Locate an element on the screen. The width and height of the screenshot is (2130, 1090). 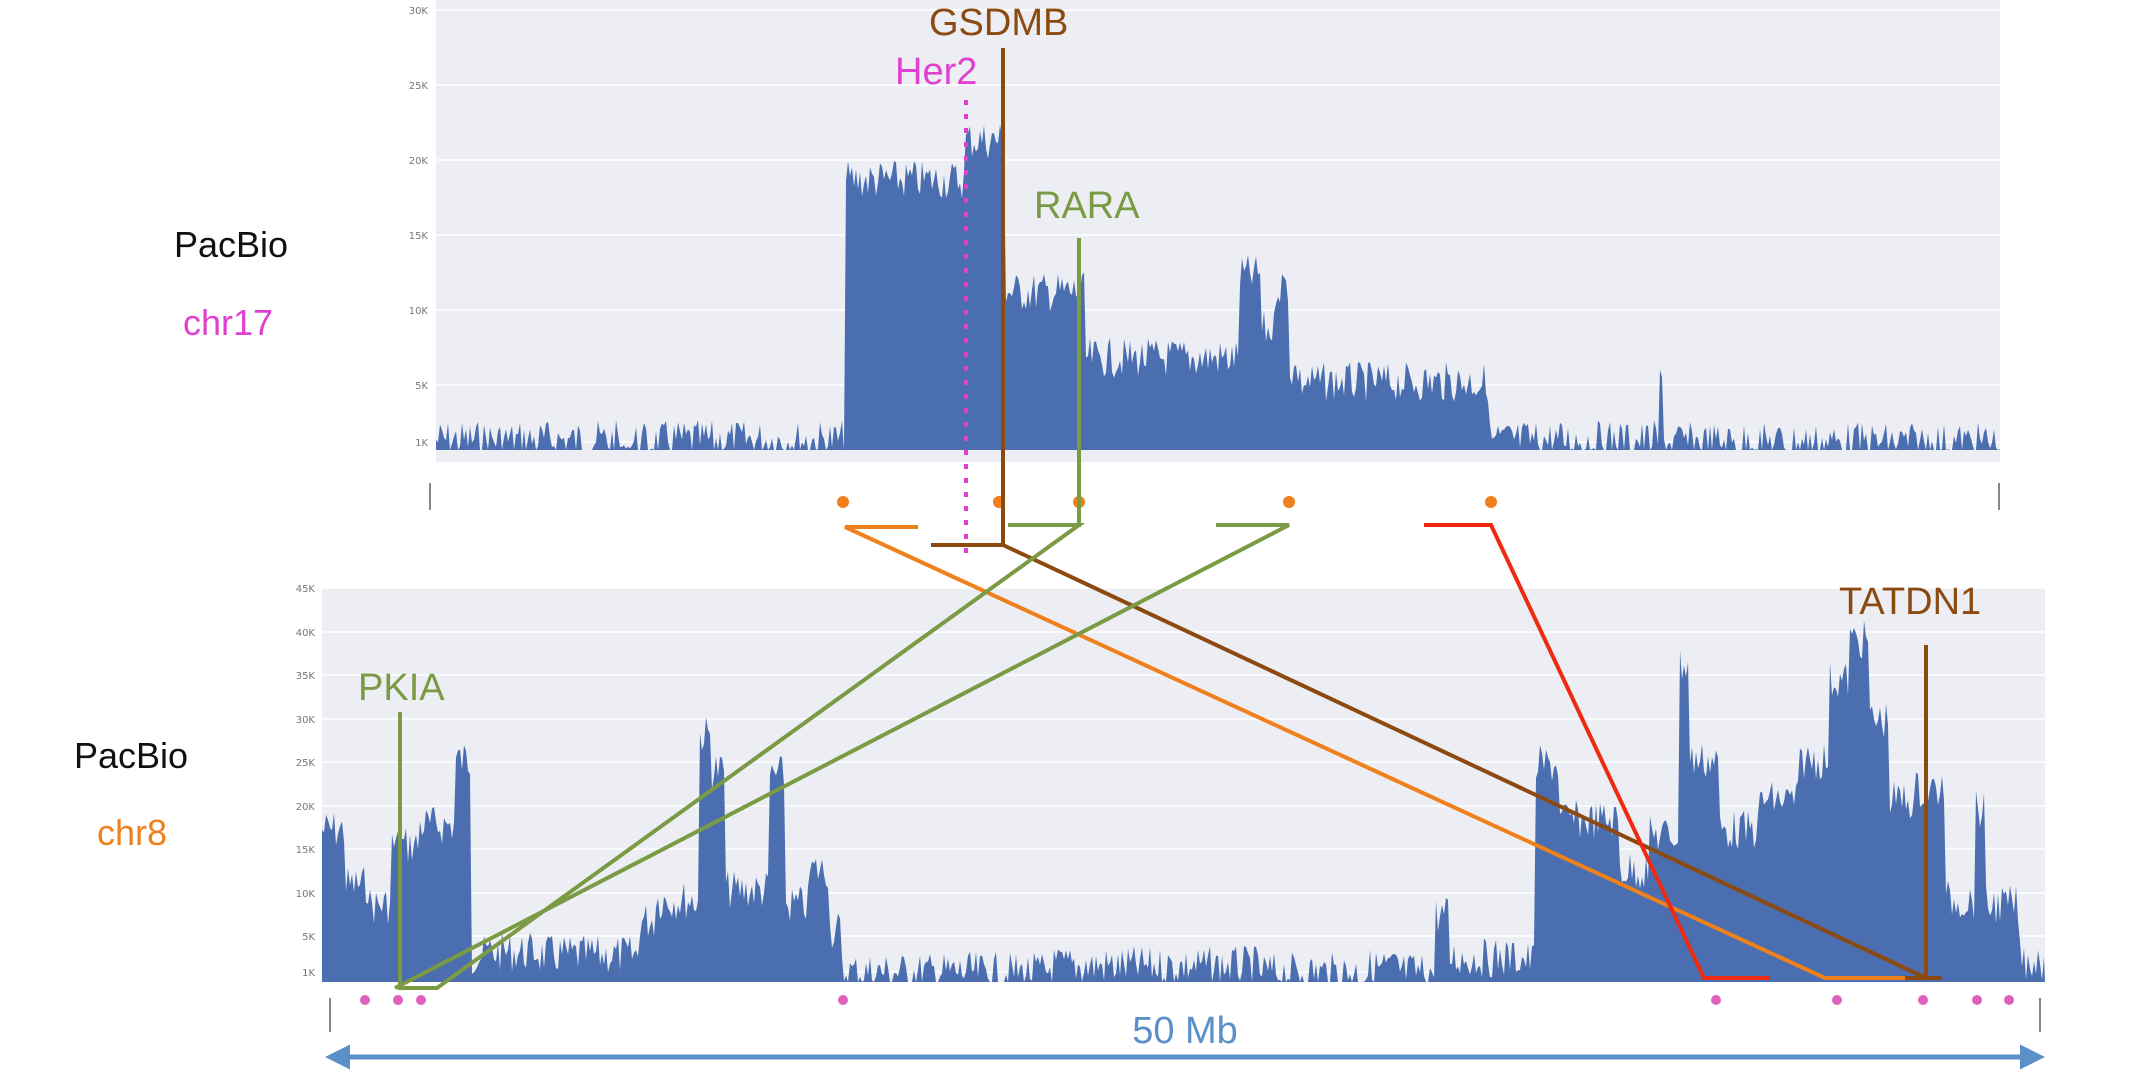
gene-label-tatdn1: TATDN1 is located at coordinates (1910, 602).